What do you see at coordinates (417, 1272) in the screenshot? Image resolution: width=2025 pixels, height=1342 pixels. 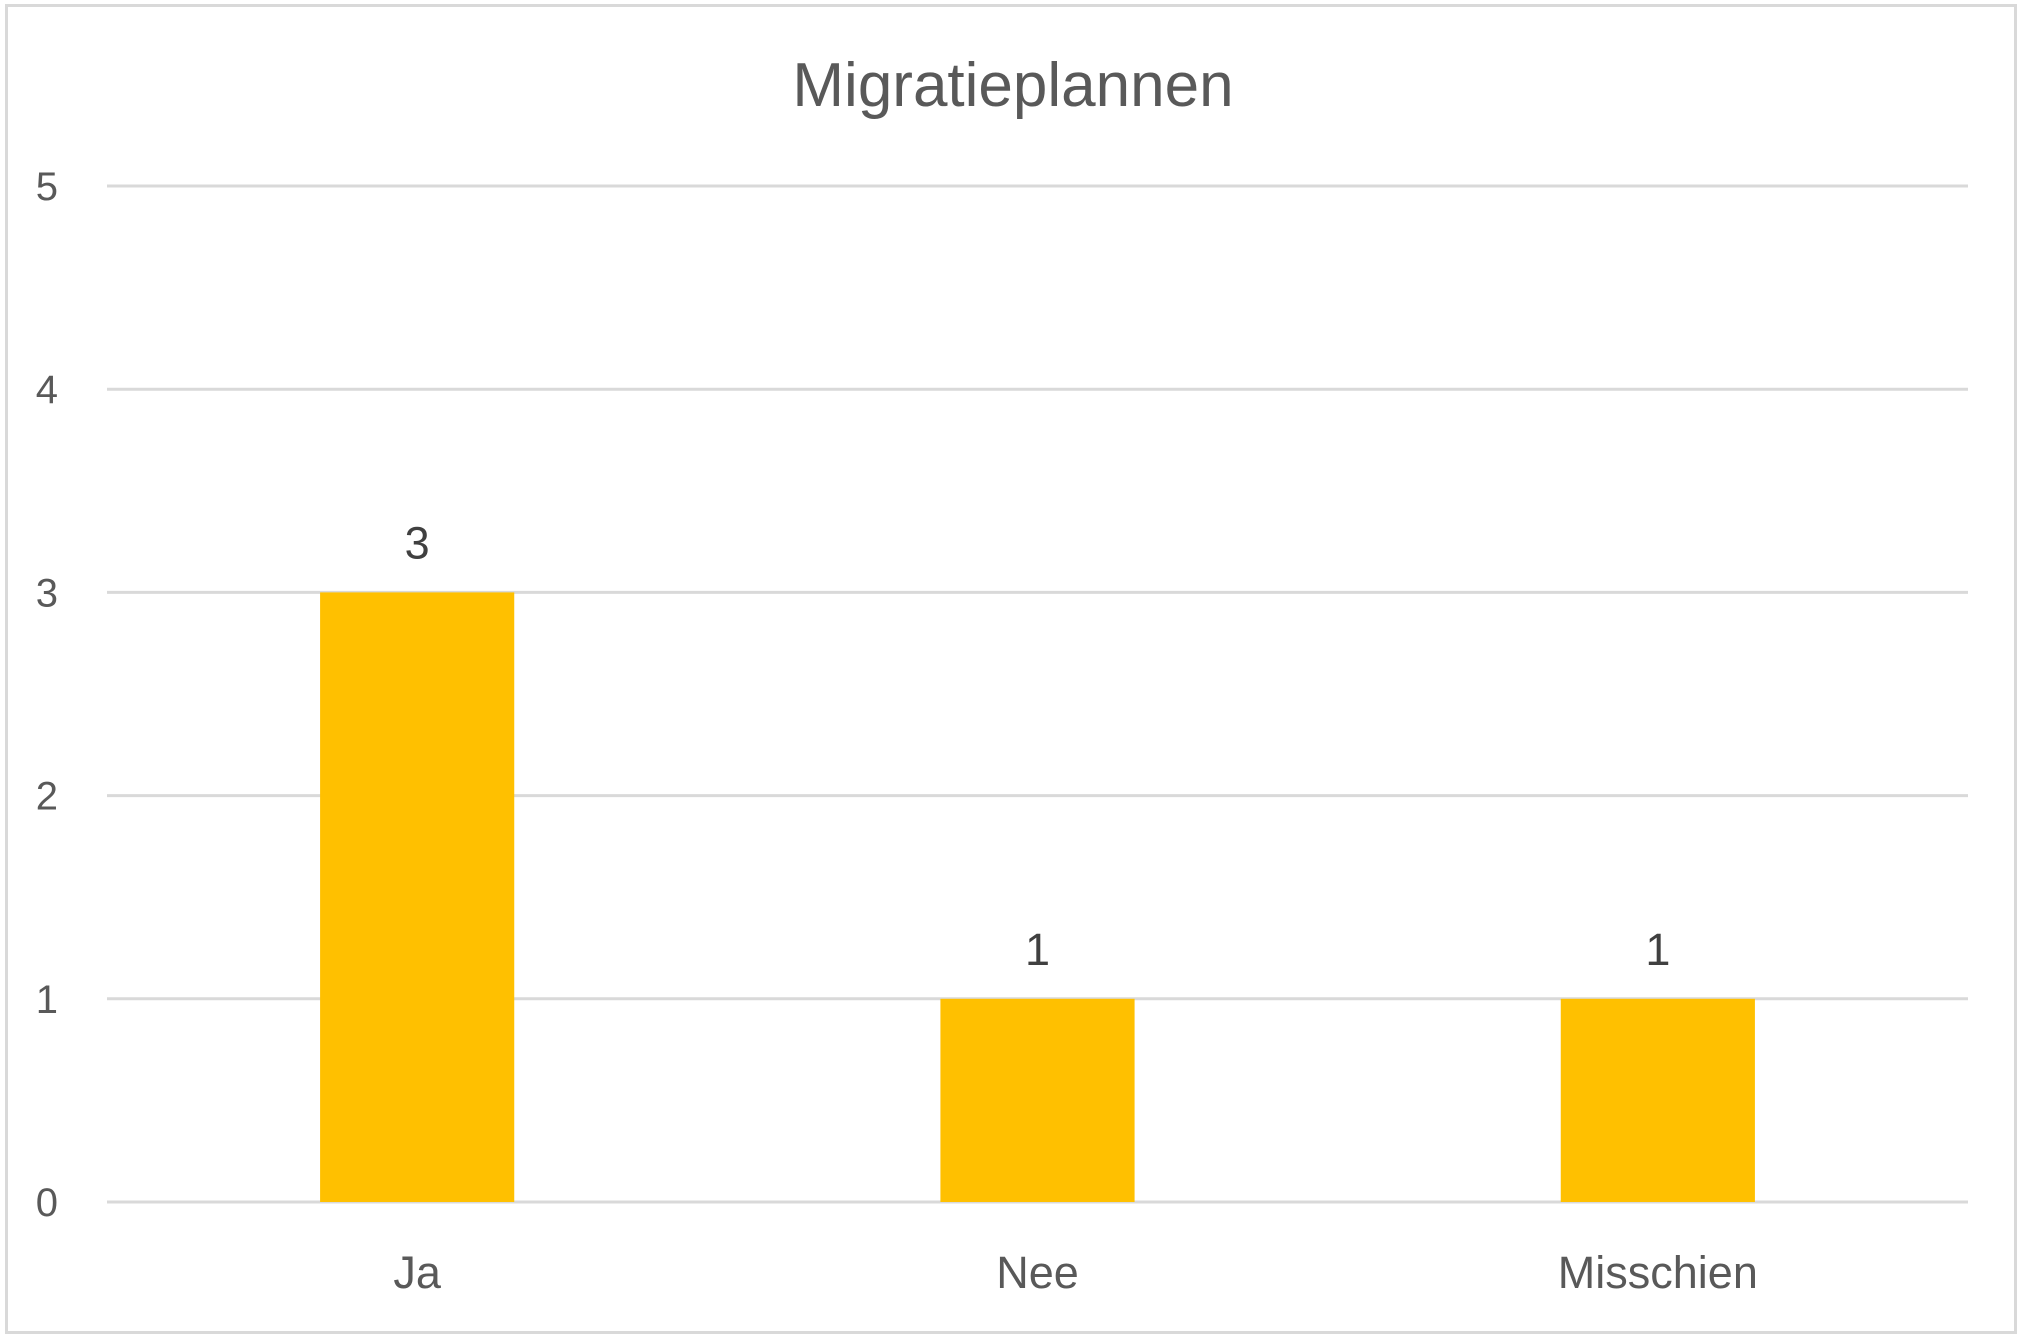 I see `x-category-label: Ja` at bounding box center [417, 1272].